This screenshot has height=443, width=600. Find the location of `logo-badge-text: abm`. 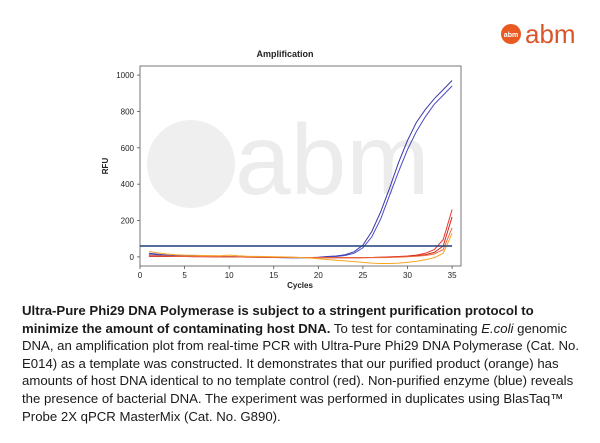

logo-badge-text: abm is located at coordinates (511, 35).